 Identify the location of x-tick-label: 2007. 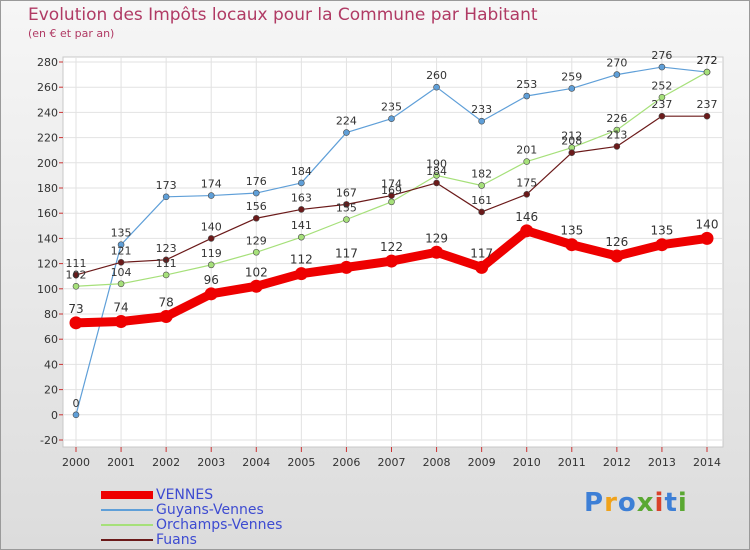
(392, 462).